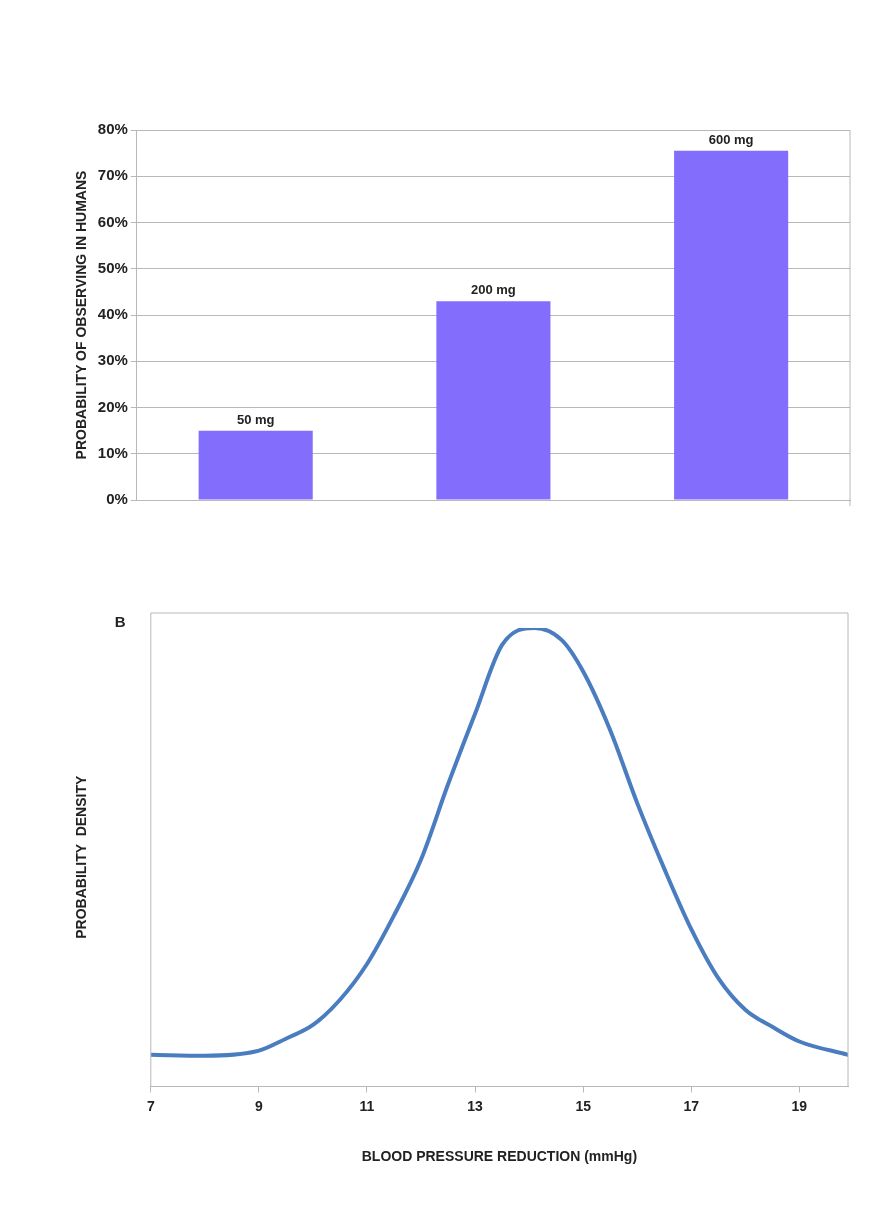 This screenshot has width=892, height=1224. I want to click on y-tick-label: 50%, so click(112, 267).